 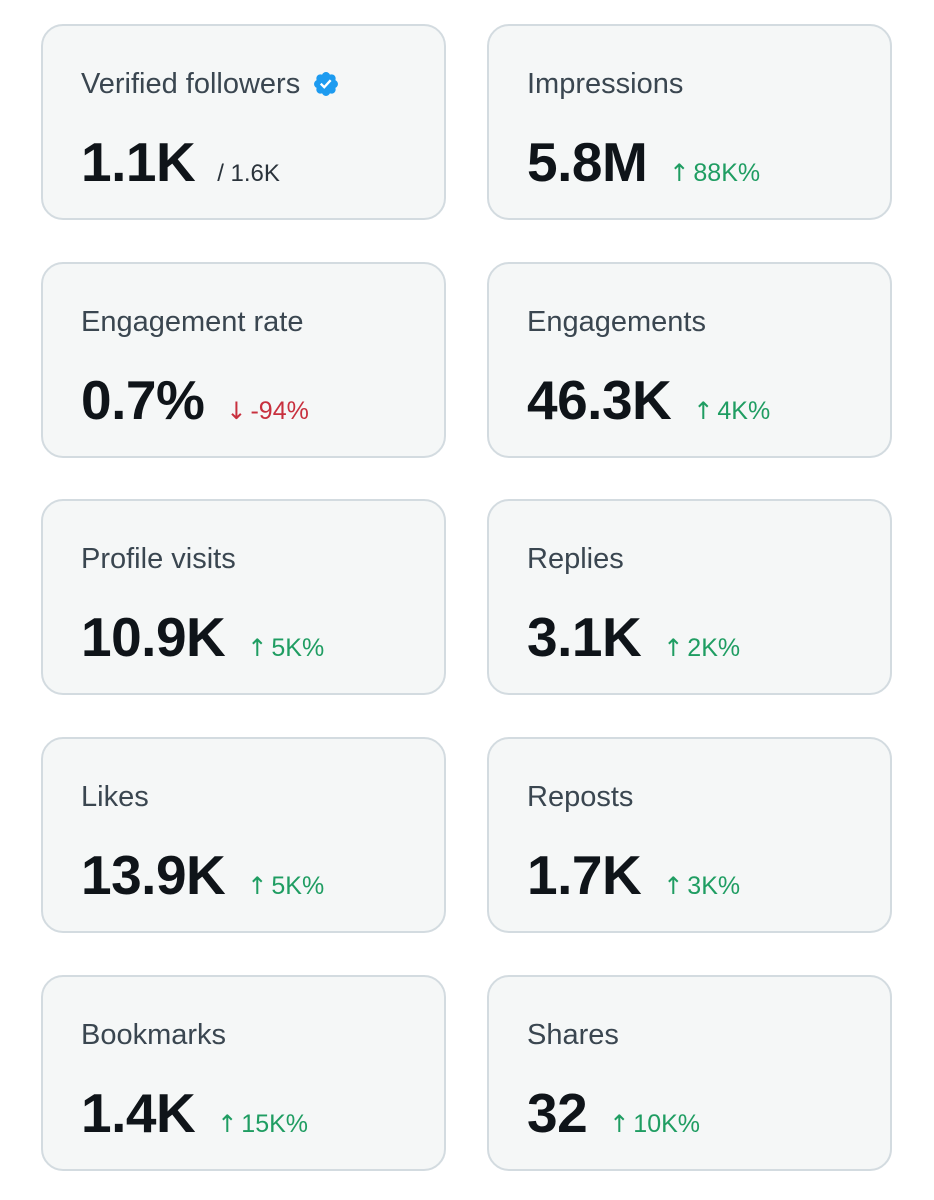 I want to click on metric-delta: ↑ 3K%, so click(x=701, y=886).